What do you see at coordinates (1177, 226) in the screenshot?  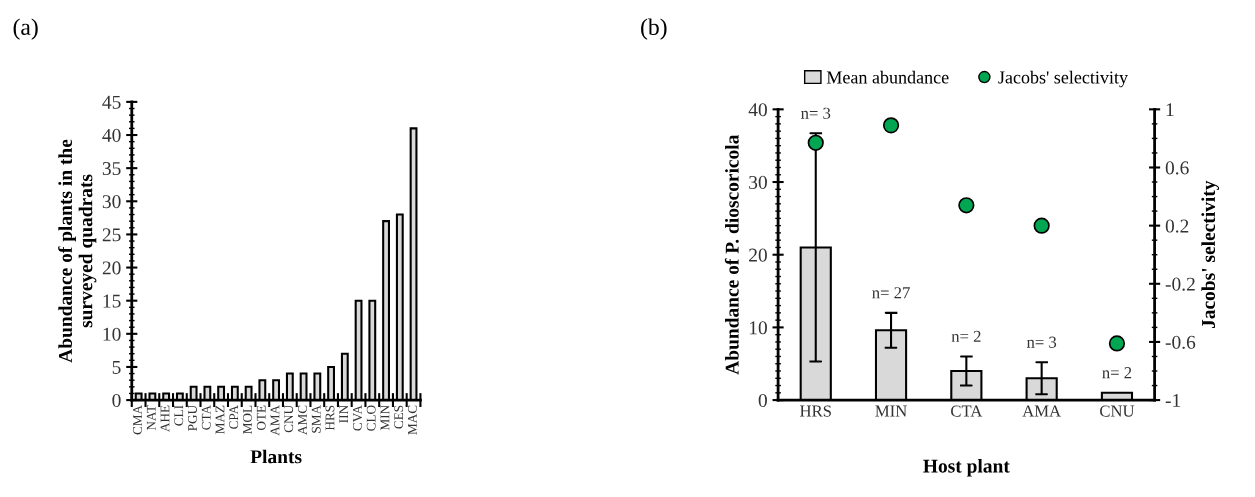 I see `y2-tick-label: 0.2` at bounding box center [1177, 226].